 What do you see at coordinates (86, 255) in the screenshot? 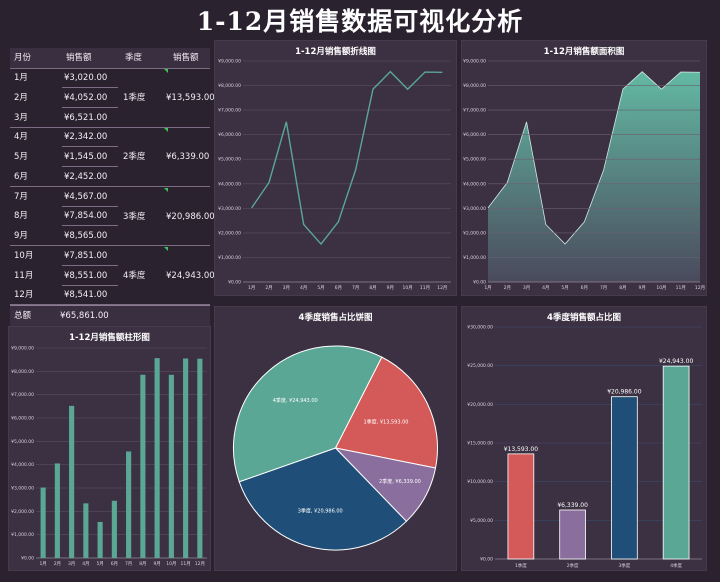
I see `month-sales-cell: ¥7,851.00` at bounding box center [86, 255].